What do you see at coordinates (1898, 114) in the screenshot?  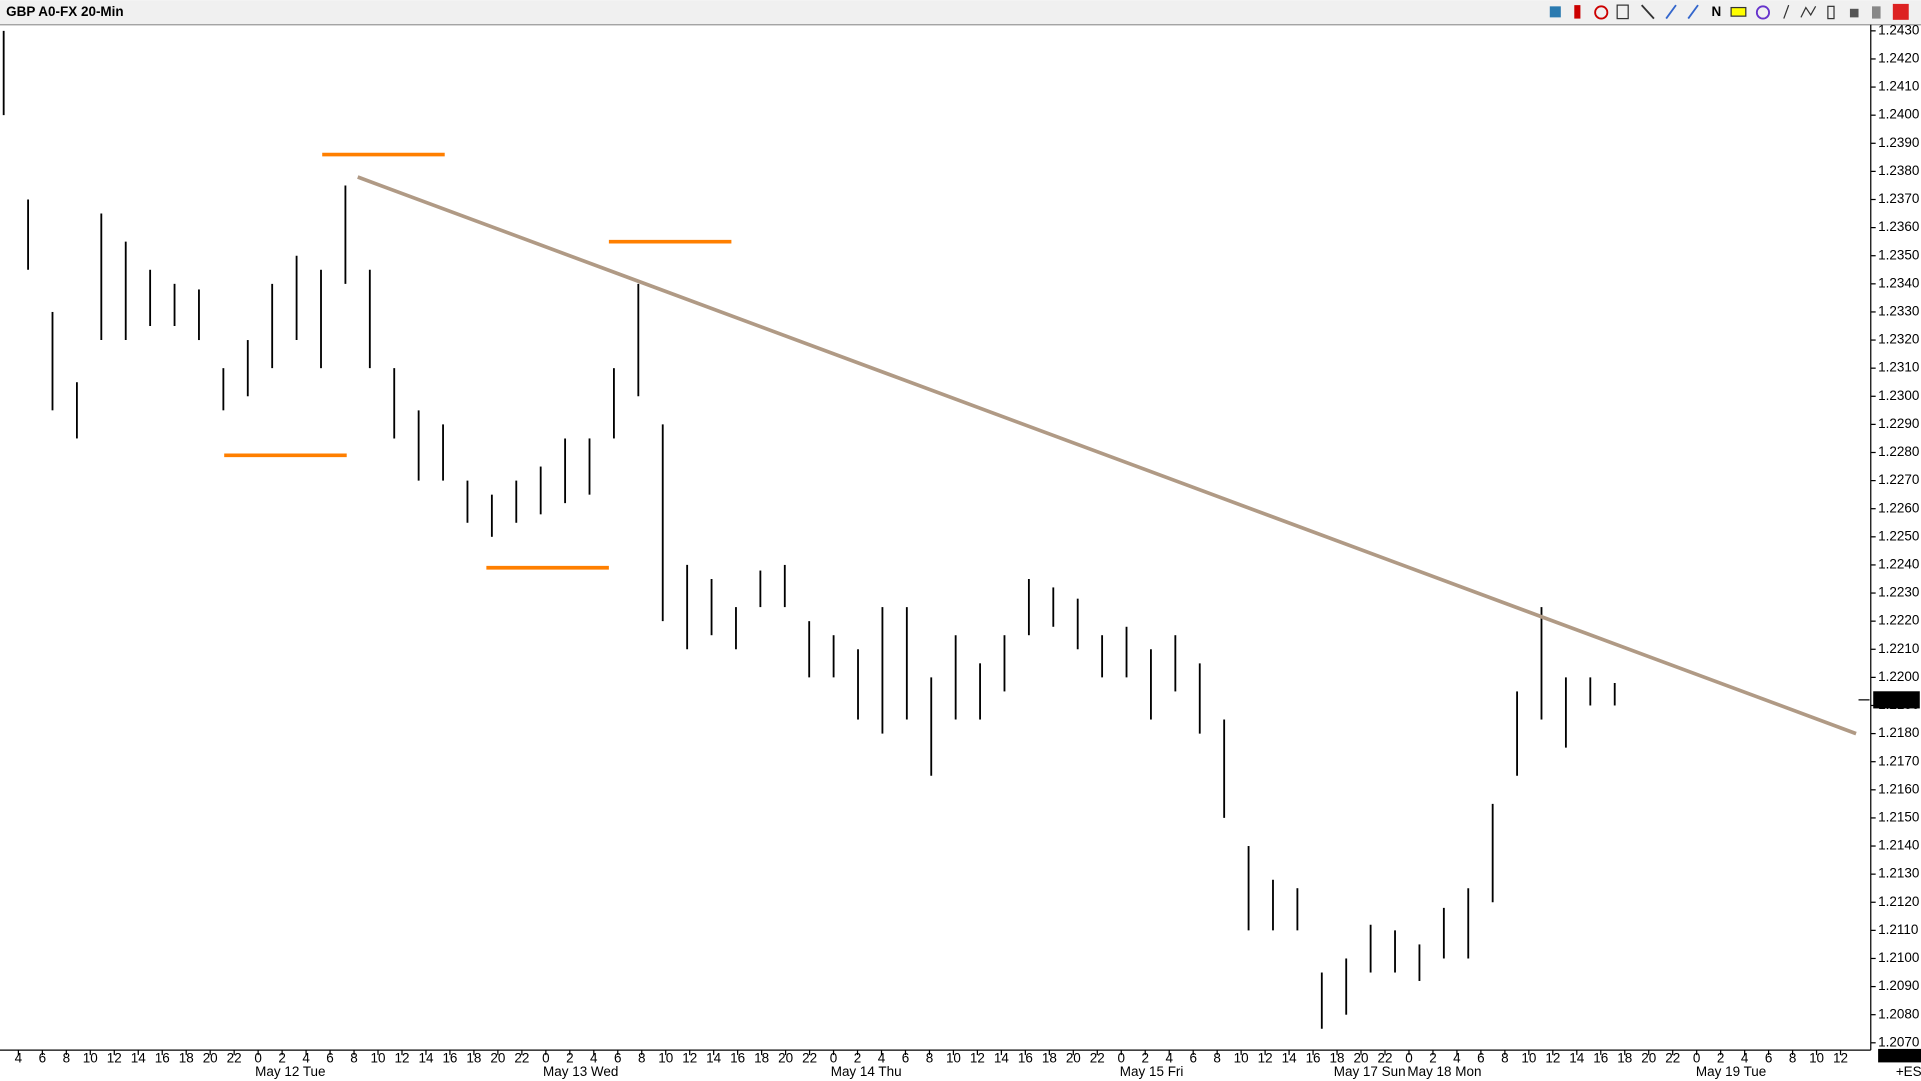 I see `y-tick-label: 1.2400` at bounding box center [1898, 114].